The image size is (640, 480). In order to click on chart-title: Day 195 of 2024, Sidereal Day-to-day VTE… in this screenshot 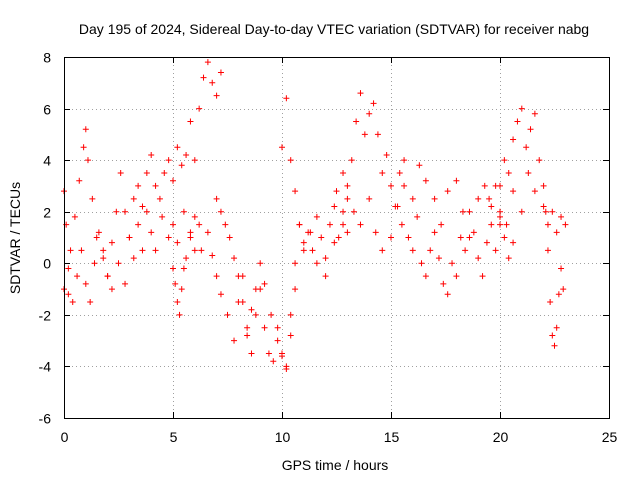, I will do `click(334, 29)`.